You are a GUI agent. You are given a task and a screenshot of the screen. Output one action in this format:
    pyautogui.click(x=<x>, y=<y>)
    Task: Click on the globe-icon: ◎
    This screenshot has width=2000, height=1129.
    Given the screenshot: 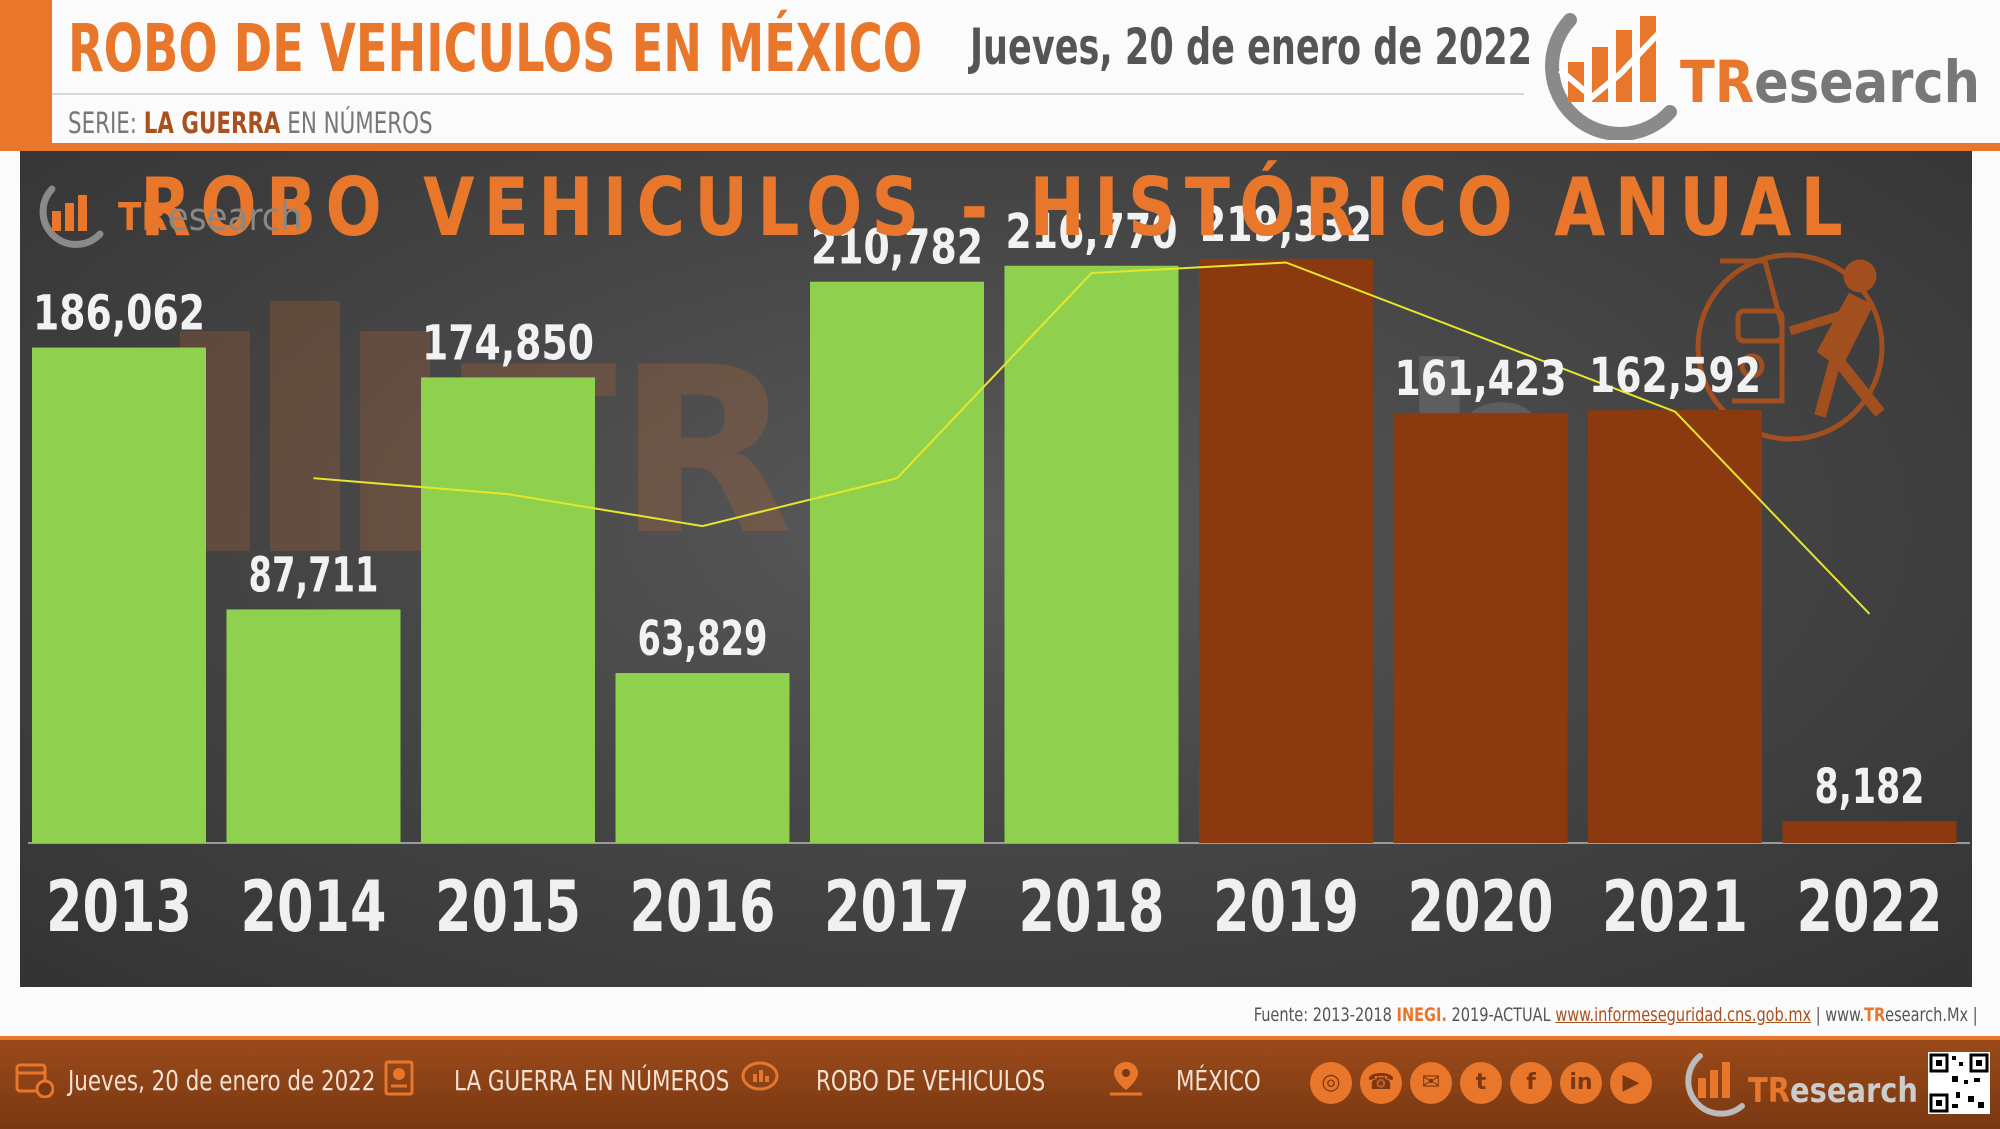 What is the action you would take?
    pyautogui.click(x=1331, y=1083)
    